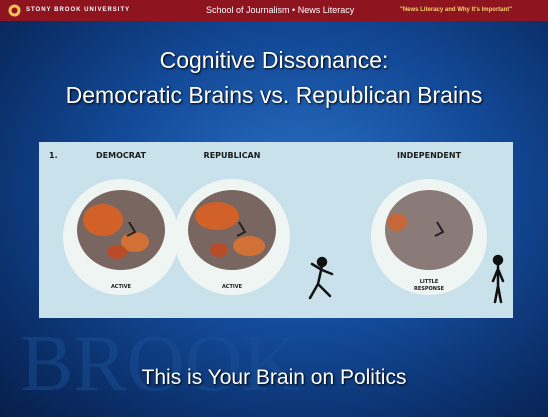  I want to click on logo, so click(14, 10).